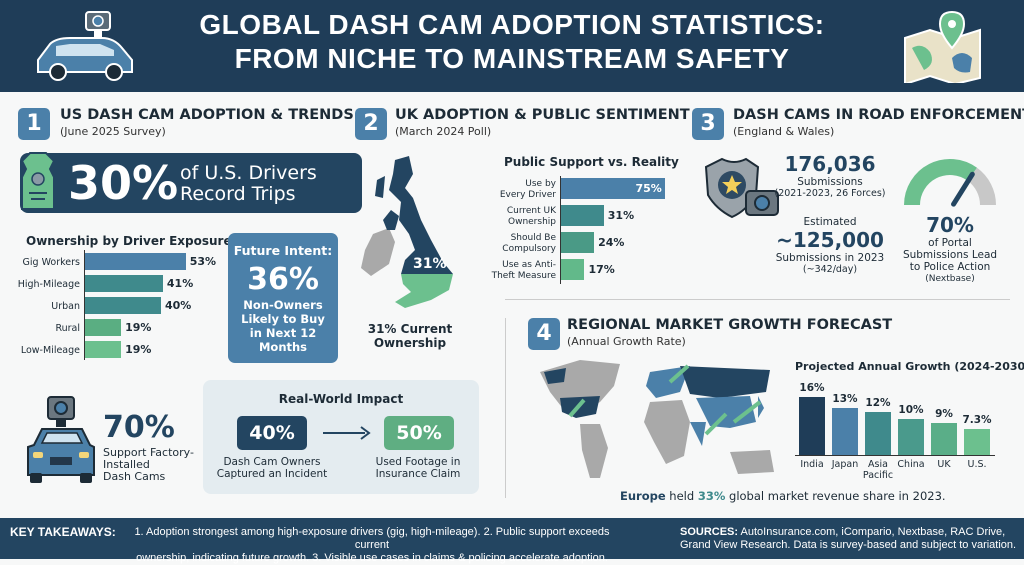  I want to click on estimate-prefix: Estimated, so click(830, 222).